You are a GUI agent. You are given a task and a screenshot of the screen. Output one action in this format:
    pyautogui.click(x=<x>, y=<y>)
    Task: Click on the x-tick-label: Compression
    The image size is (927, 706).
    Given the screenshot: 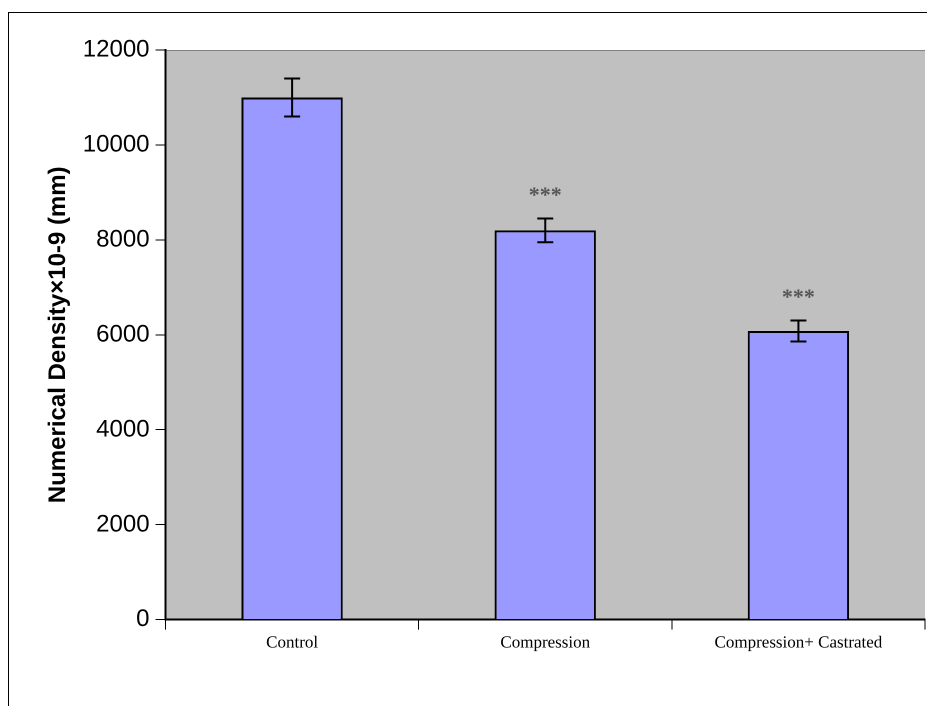 What is the action you would take?
    pyautogui.click(x=545, y=642)
    